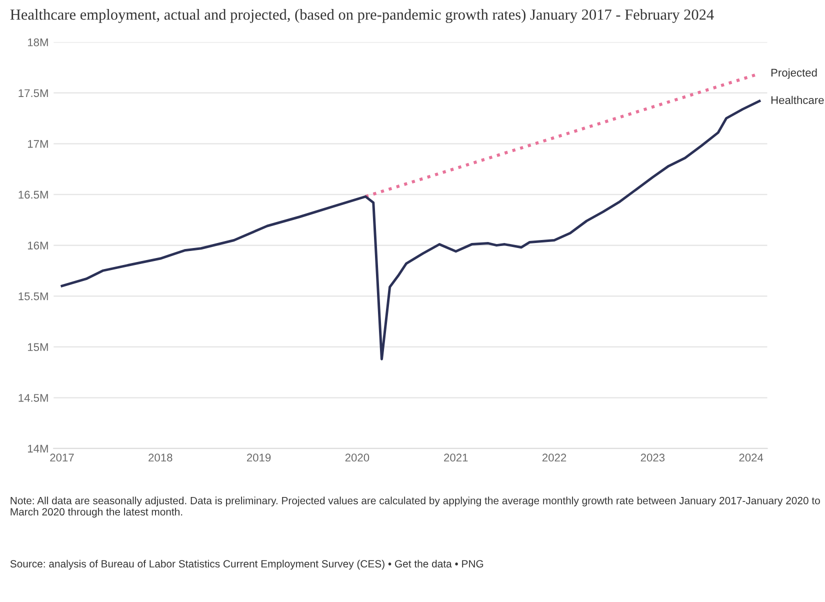 Image resolution: width=825 pixels, height=602 pixels. I want to click on source-note: Source: analysis of Bureau of Labor Statistics Current Employment Survey (CES) • Get the data • PNG, so click(247, 565).